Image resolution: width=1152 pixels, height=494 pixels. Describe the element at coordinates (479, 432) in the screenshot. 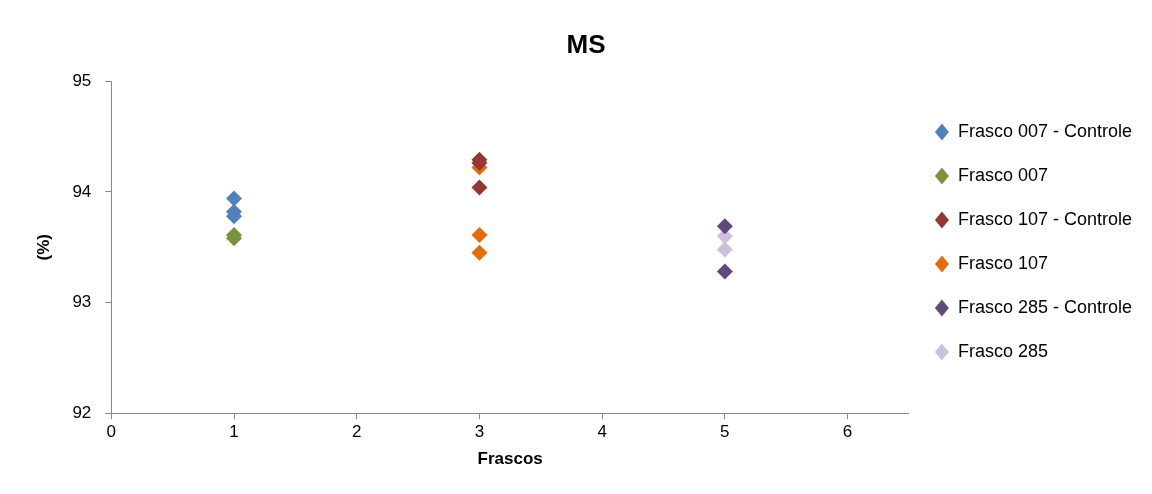

I see `x-tick-label: 3` at that location.